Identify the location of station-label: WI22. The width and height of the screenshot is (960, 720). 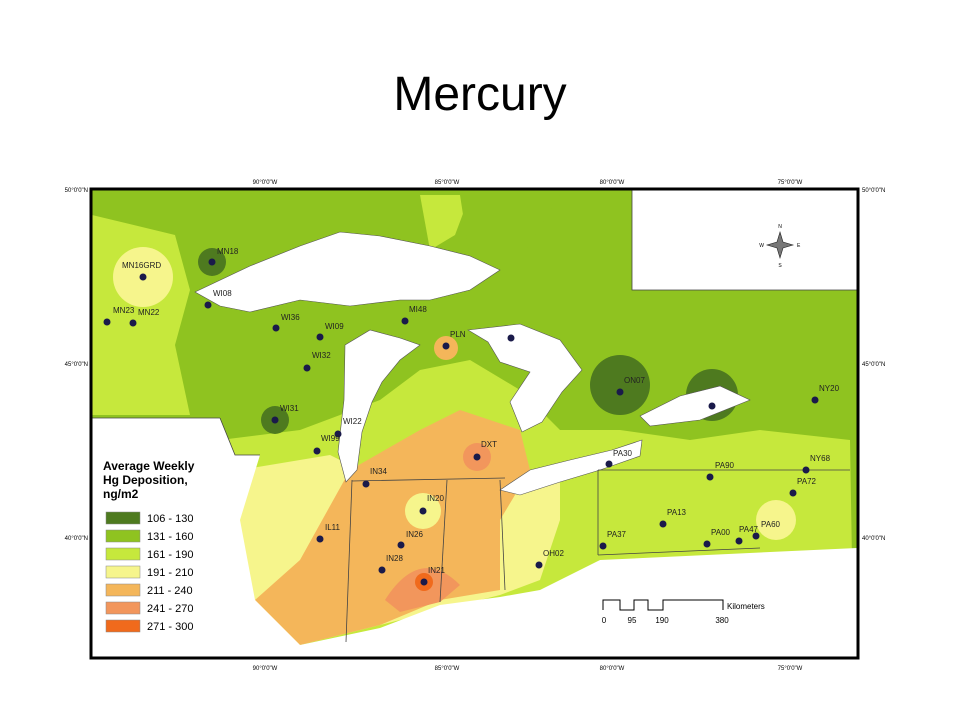
(352, 421).